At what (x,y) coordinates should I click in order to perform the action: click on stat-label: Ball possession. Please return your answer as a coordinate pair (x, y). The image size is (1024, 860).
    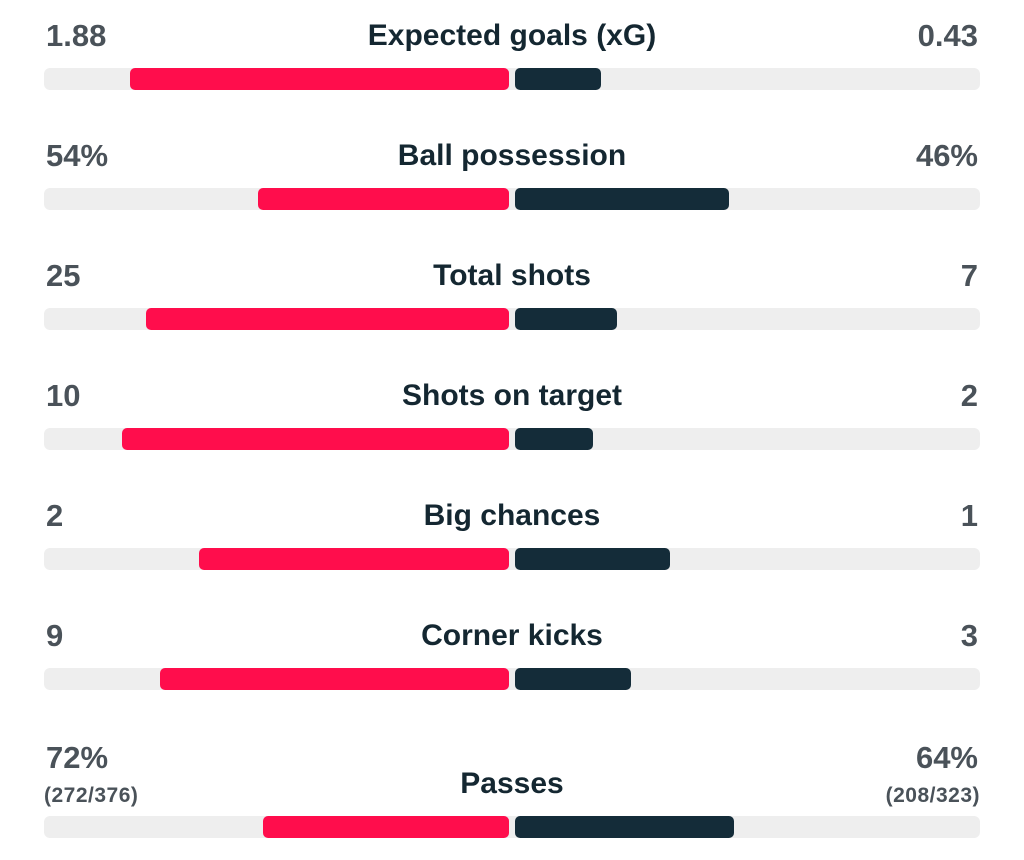
    Looking at the image, I should click on (512, 155).